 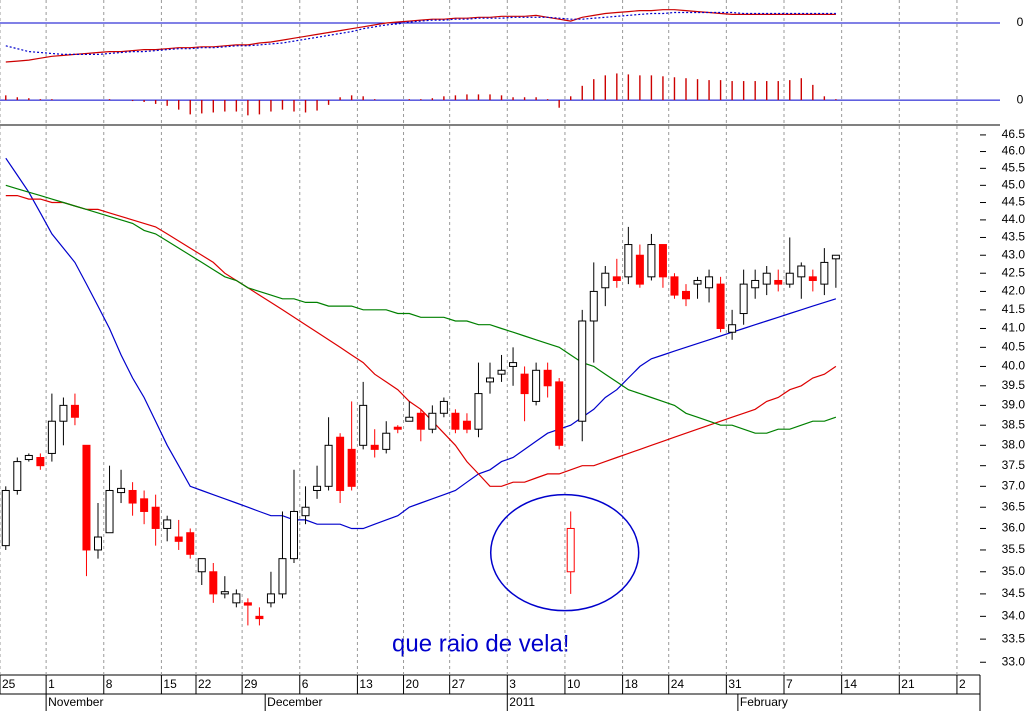 What do you see at coordinates (851, 684) in the screenshot?
I see `x-tick-label: 14` at bounding box center [851, 684].